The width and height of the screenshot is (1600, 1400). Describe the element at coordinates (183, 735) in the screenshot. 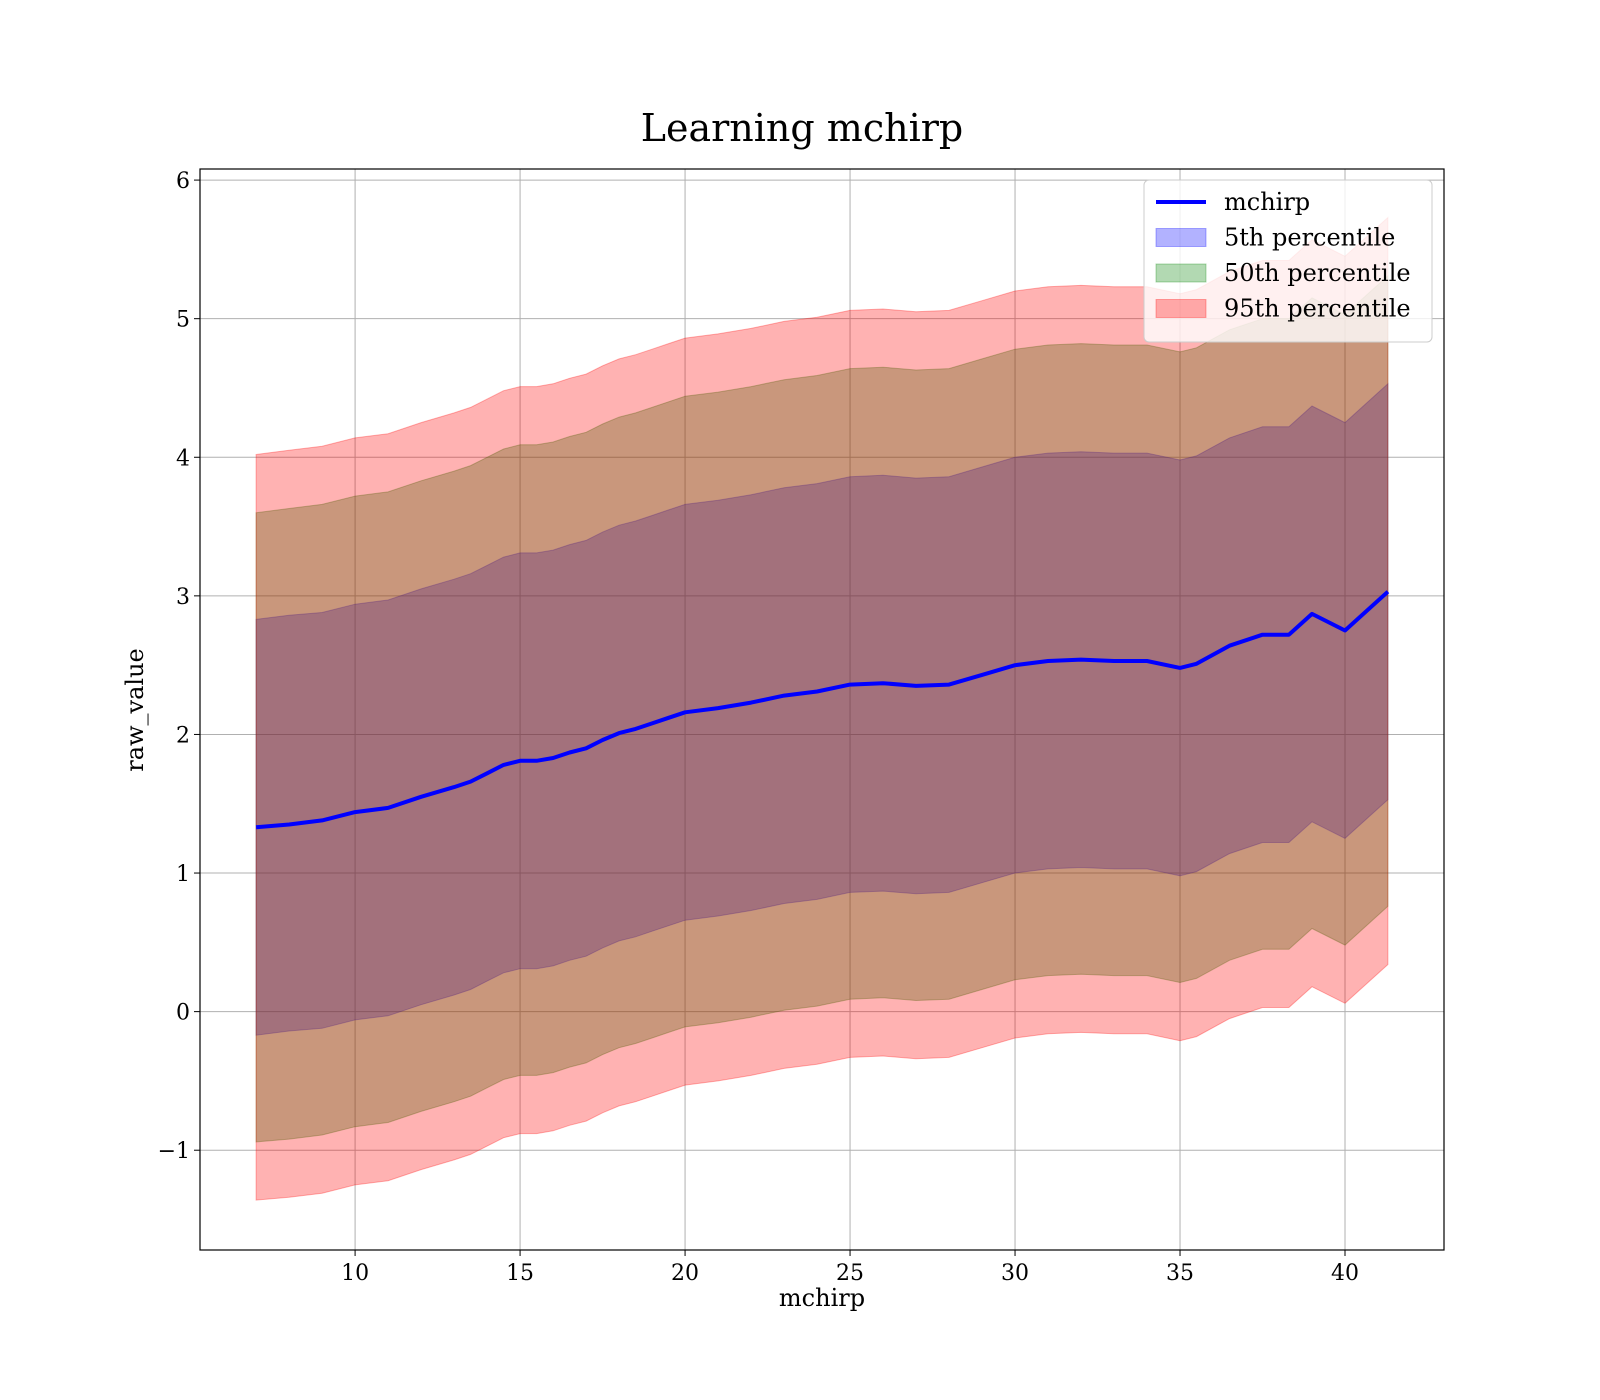

I see `y-tick-label: 2` at that location.